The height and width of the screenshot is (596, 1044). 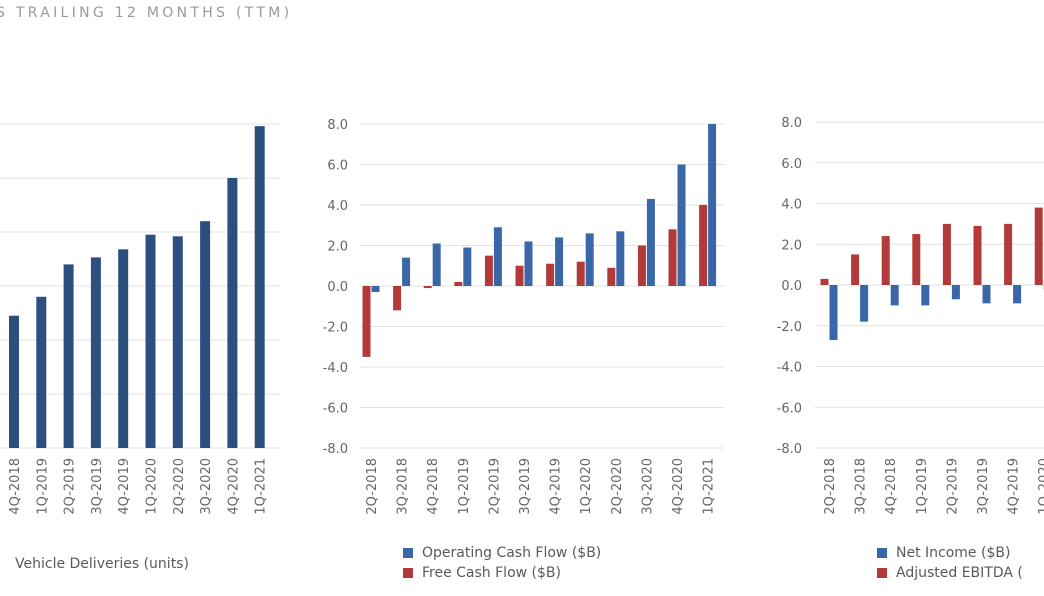 I want to click on bar-operating-cash-flow-b-2q-2020, so click(x=620, y=258).